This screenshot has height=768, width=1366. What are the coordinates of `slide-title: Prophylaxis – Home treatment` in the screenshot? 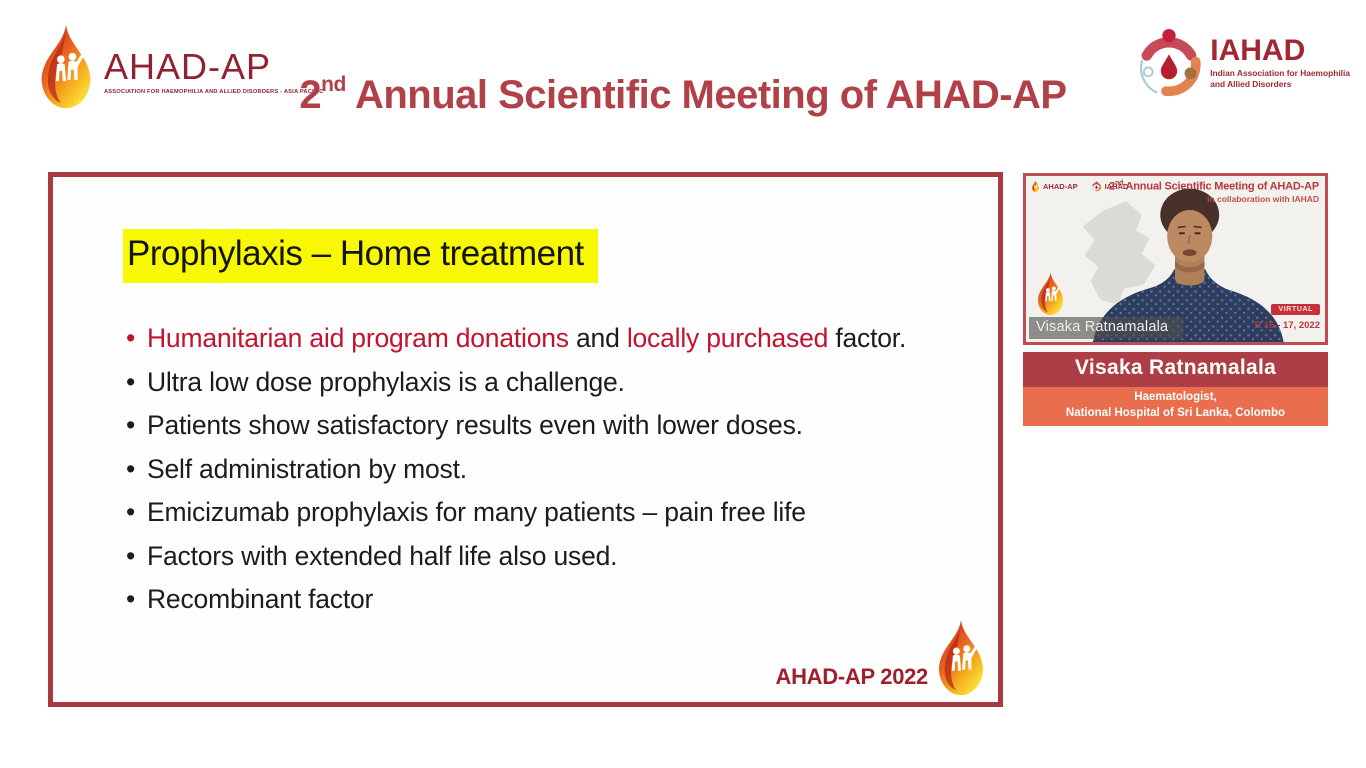 It's located at (360, 256).